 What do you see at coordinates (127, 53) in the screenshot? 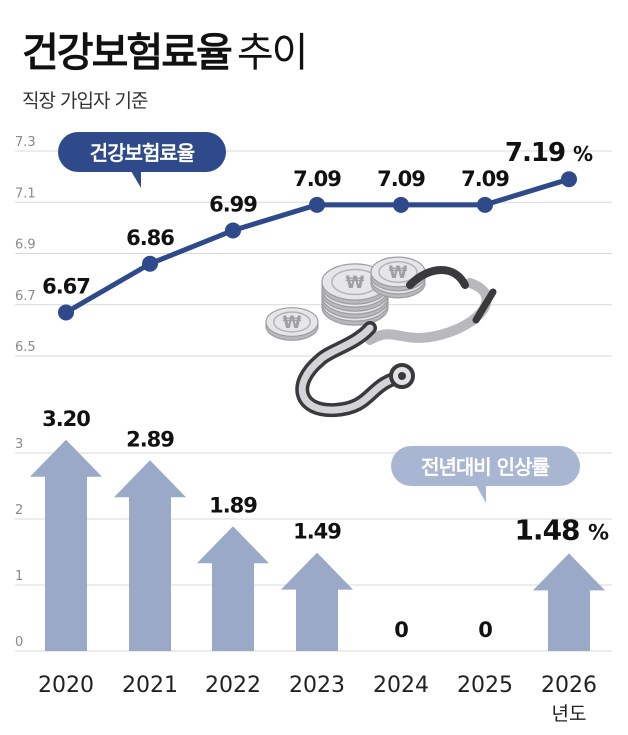
I see `title-main: 건강보험료율` at bounding box center [127, 53].